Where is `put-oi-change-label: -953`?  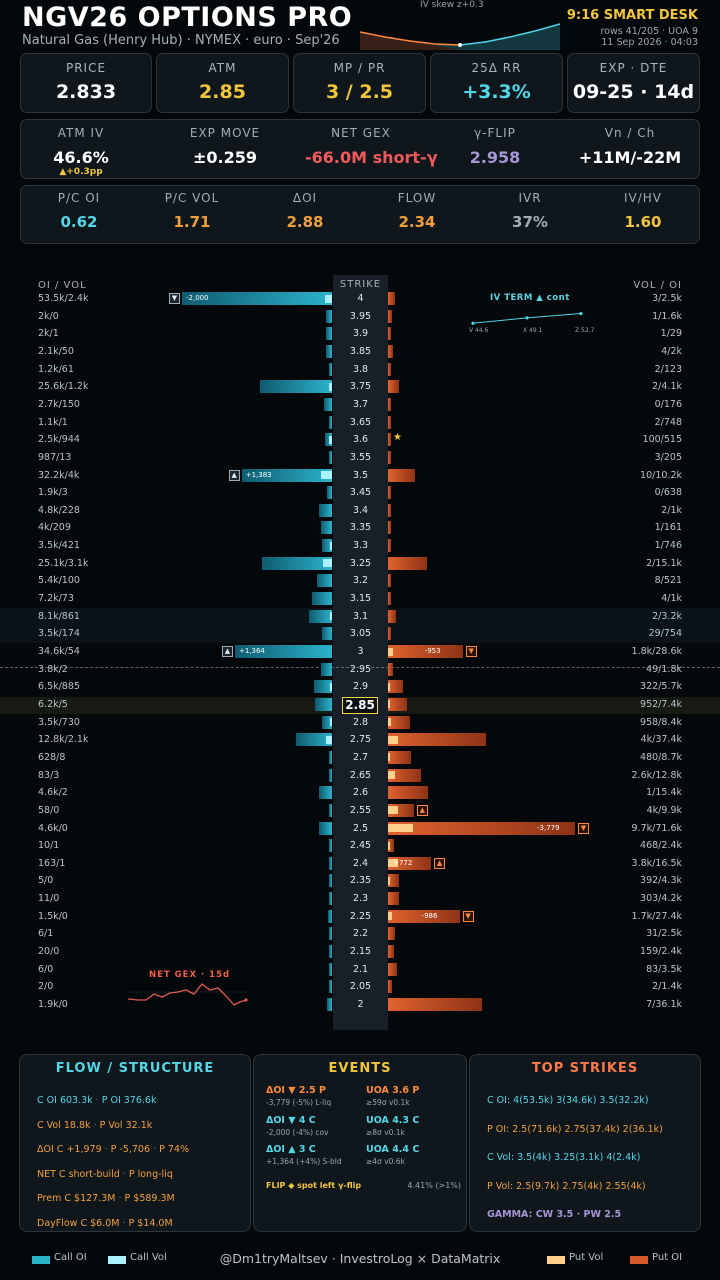
put-oi-change-label: -953 is located at coordinates (432, 651).